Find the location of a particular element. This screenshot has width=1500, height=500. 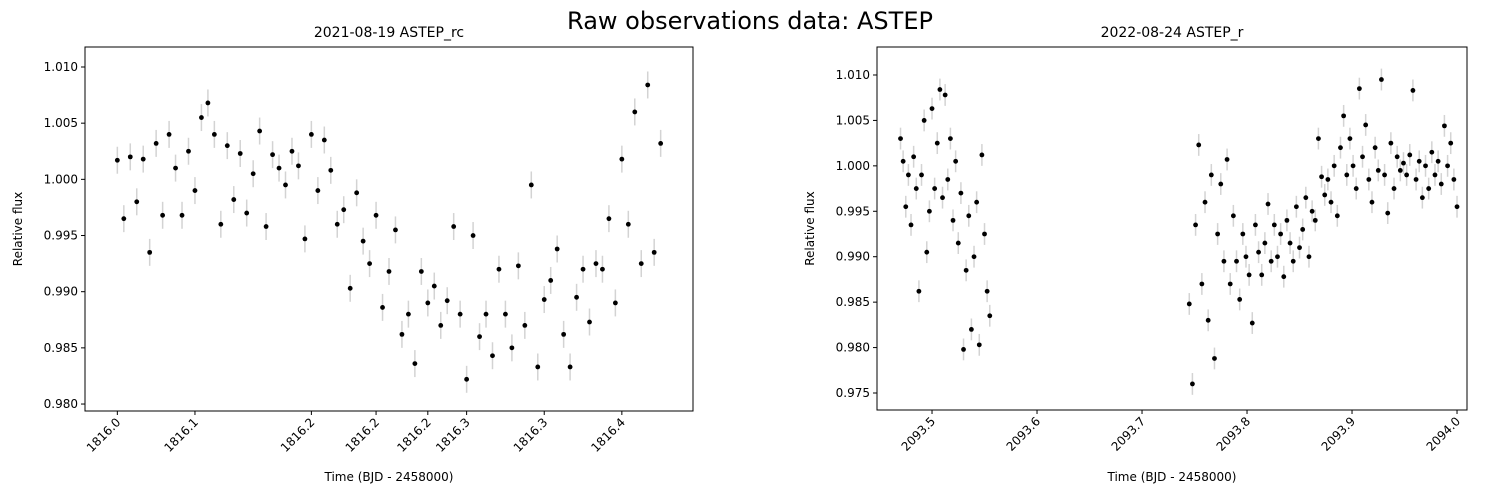

x-tick-label: 2093.7 is located at coordinates (1129, 434).